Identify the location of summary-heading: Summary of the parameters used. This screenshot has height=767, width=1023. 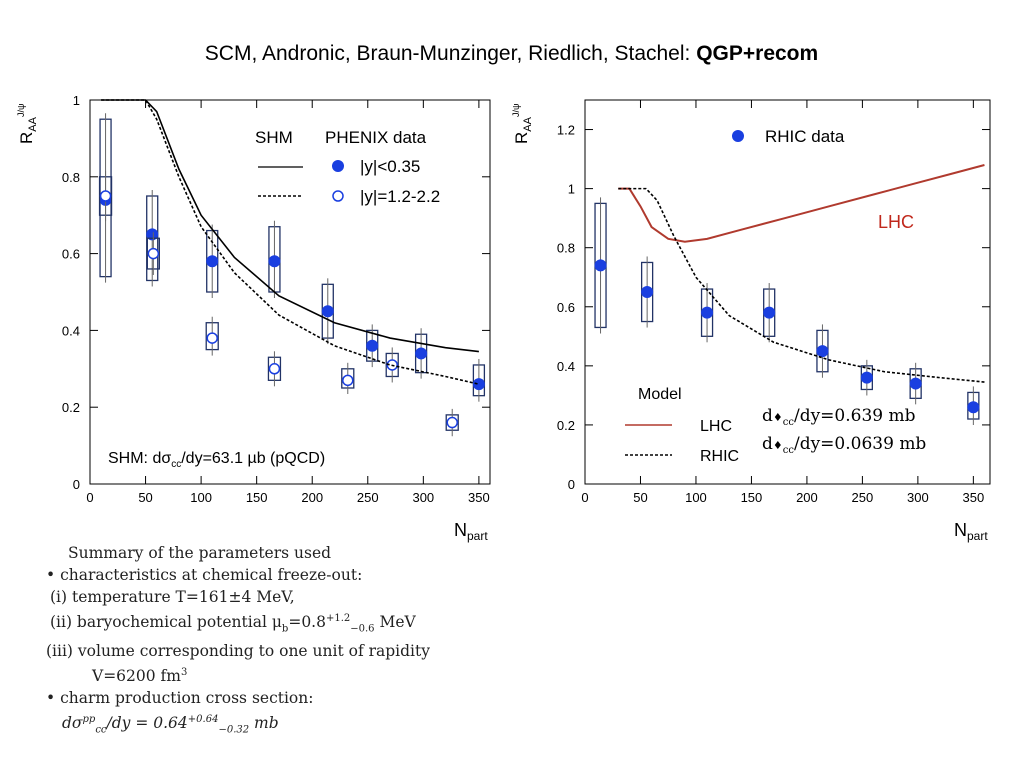
(200, 553).